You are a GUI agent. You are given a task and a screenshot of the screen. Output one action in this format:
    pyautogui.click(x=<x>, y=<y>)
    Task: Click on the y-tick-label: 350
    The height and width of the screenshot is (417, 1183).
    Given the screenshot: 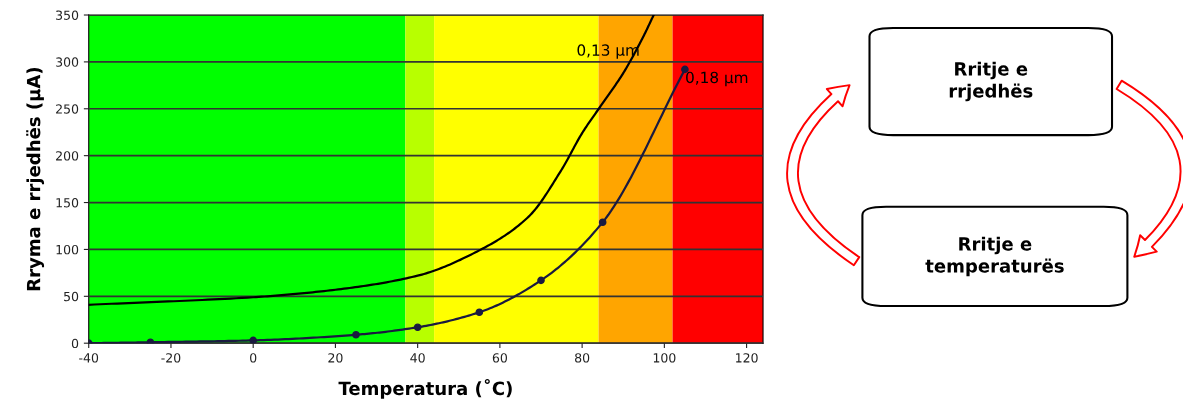 What is the action you would take?
    pyautogui.click(x=67, y=15)
    